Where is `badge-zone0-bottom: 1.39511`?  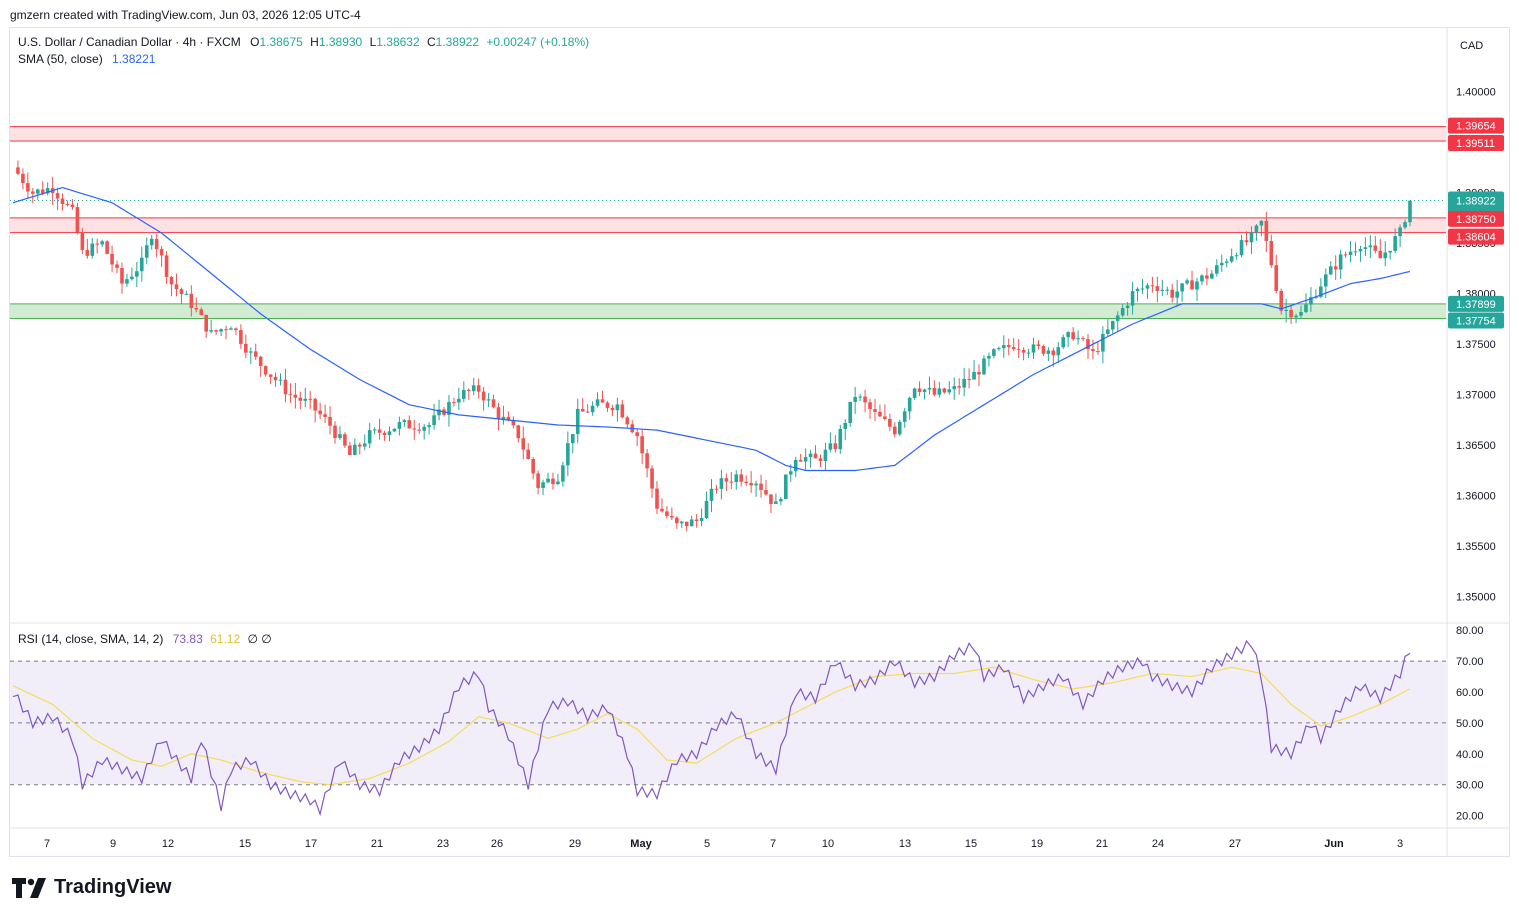
badge-zone0-bottom: 1.39511 is located at coordinates (1475, 144).